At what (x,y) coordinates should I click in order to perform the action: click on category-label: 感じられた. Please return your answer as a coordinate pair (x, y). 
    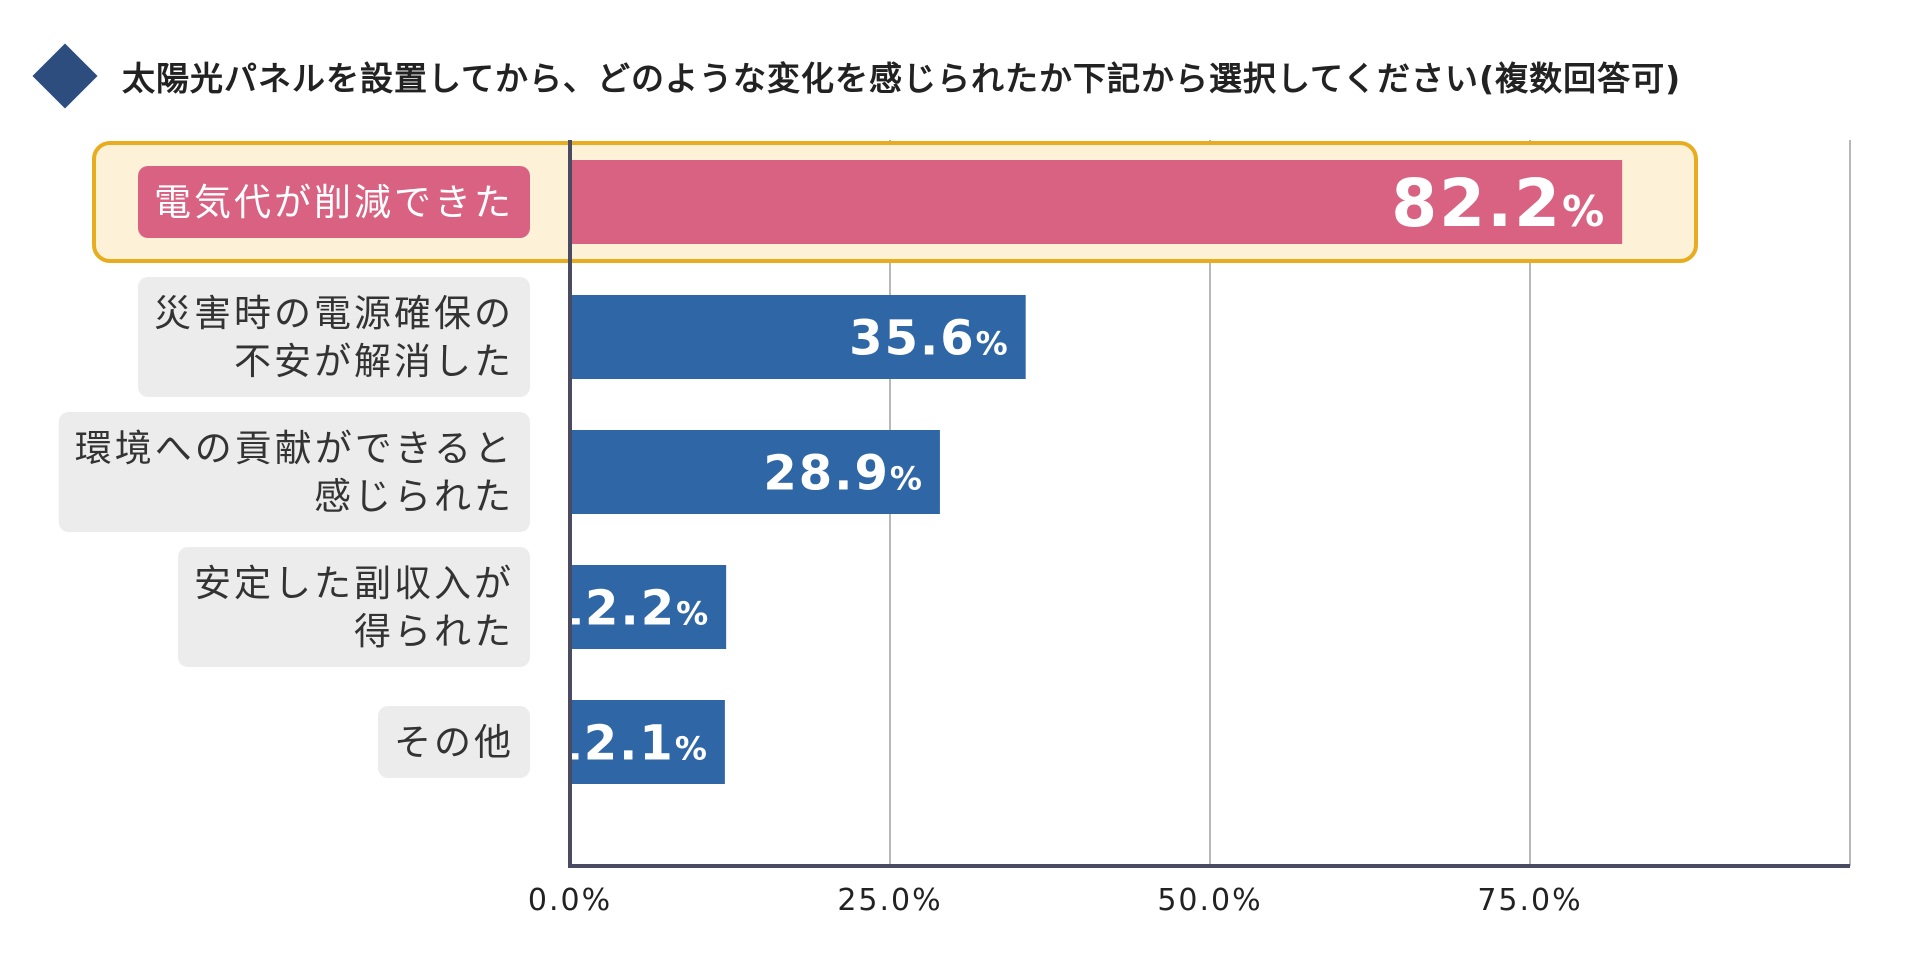
    Looking at the image, I should click on (414, 496).